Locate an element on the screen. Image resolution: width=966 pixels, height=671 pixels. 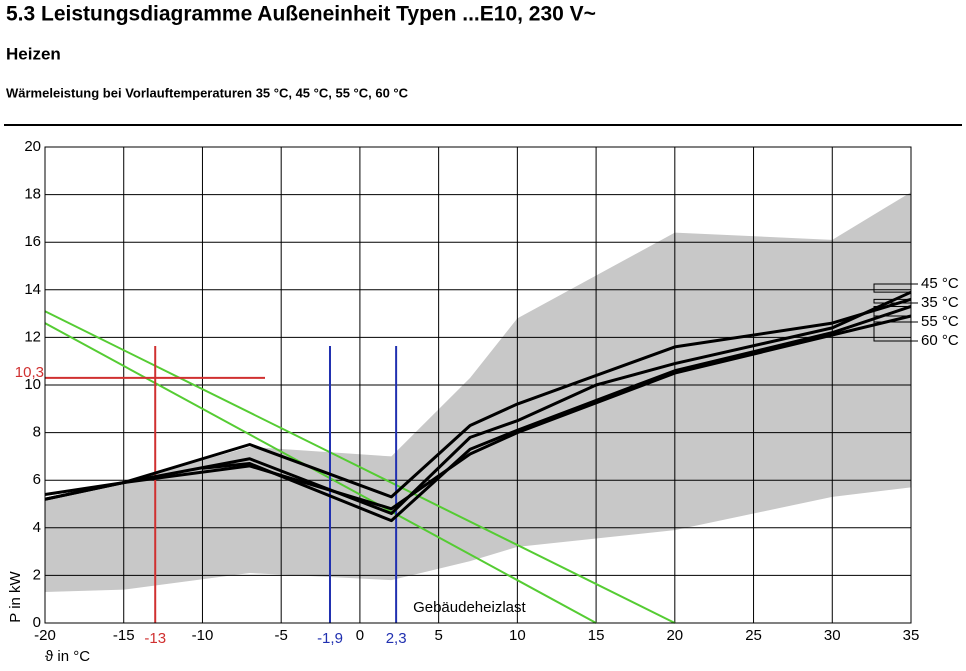
x-tick-label: 20 is located at coordinates (674, 635).